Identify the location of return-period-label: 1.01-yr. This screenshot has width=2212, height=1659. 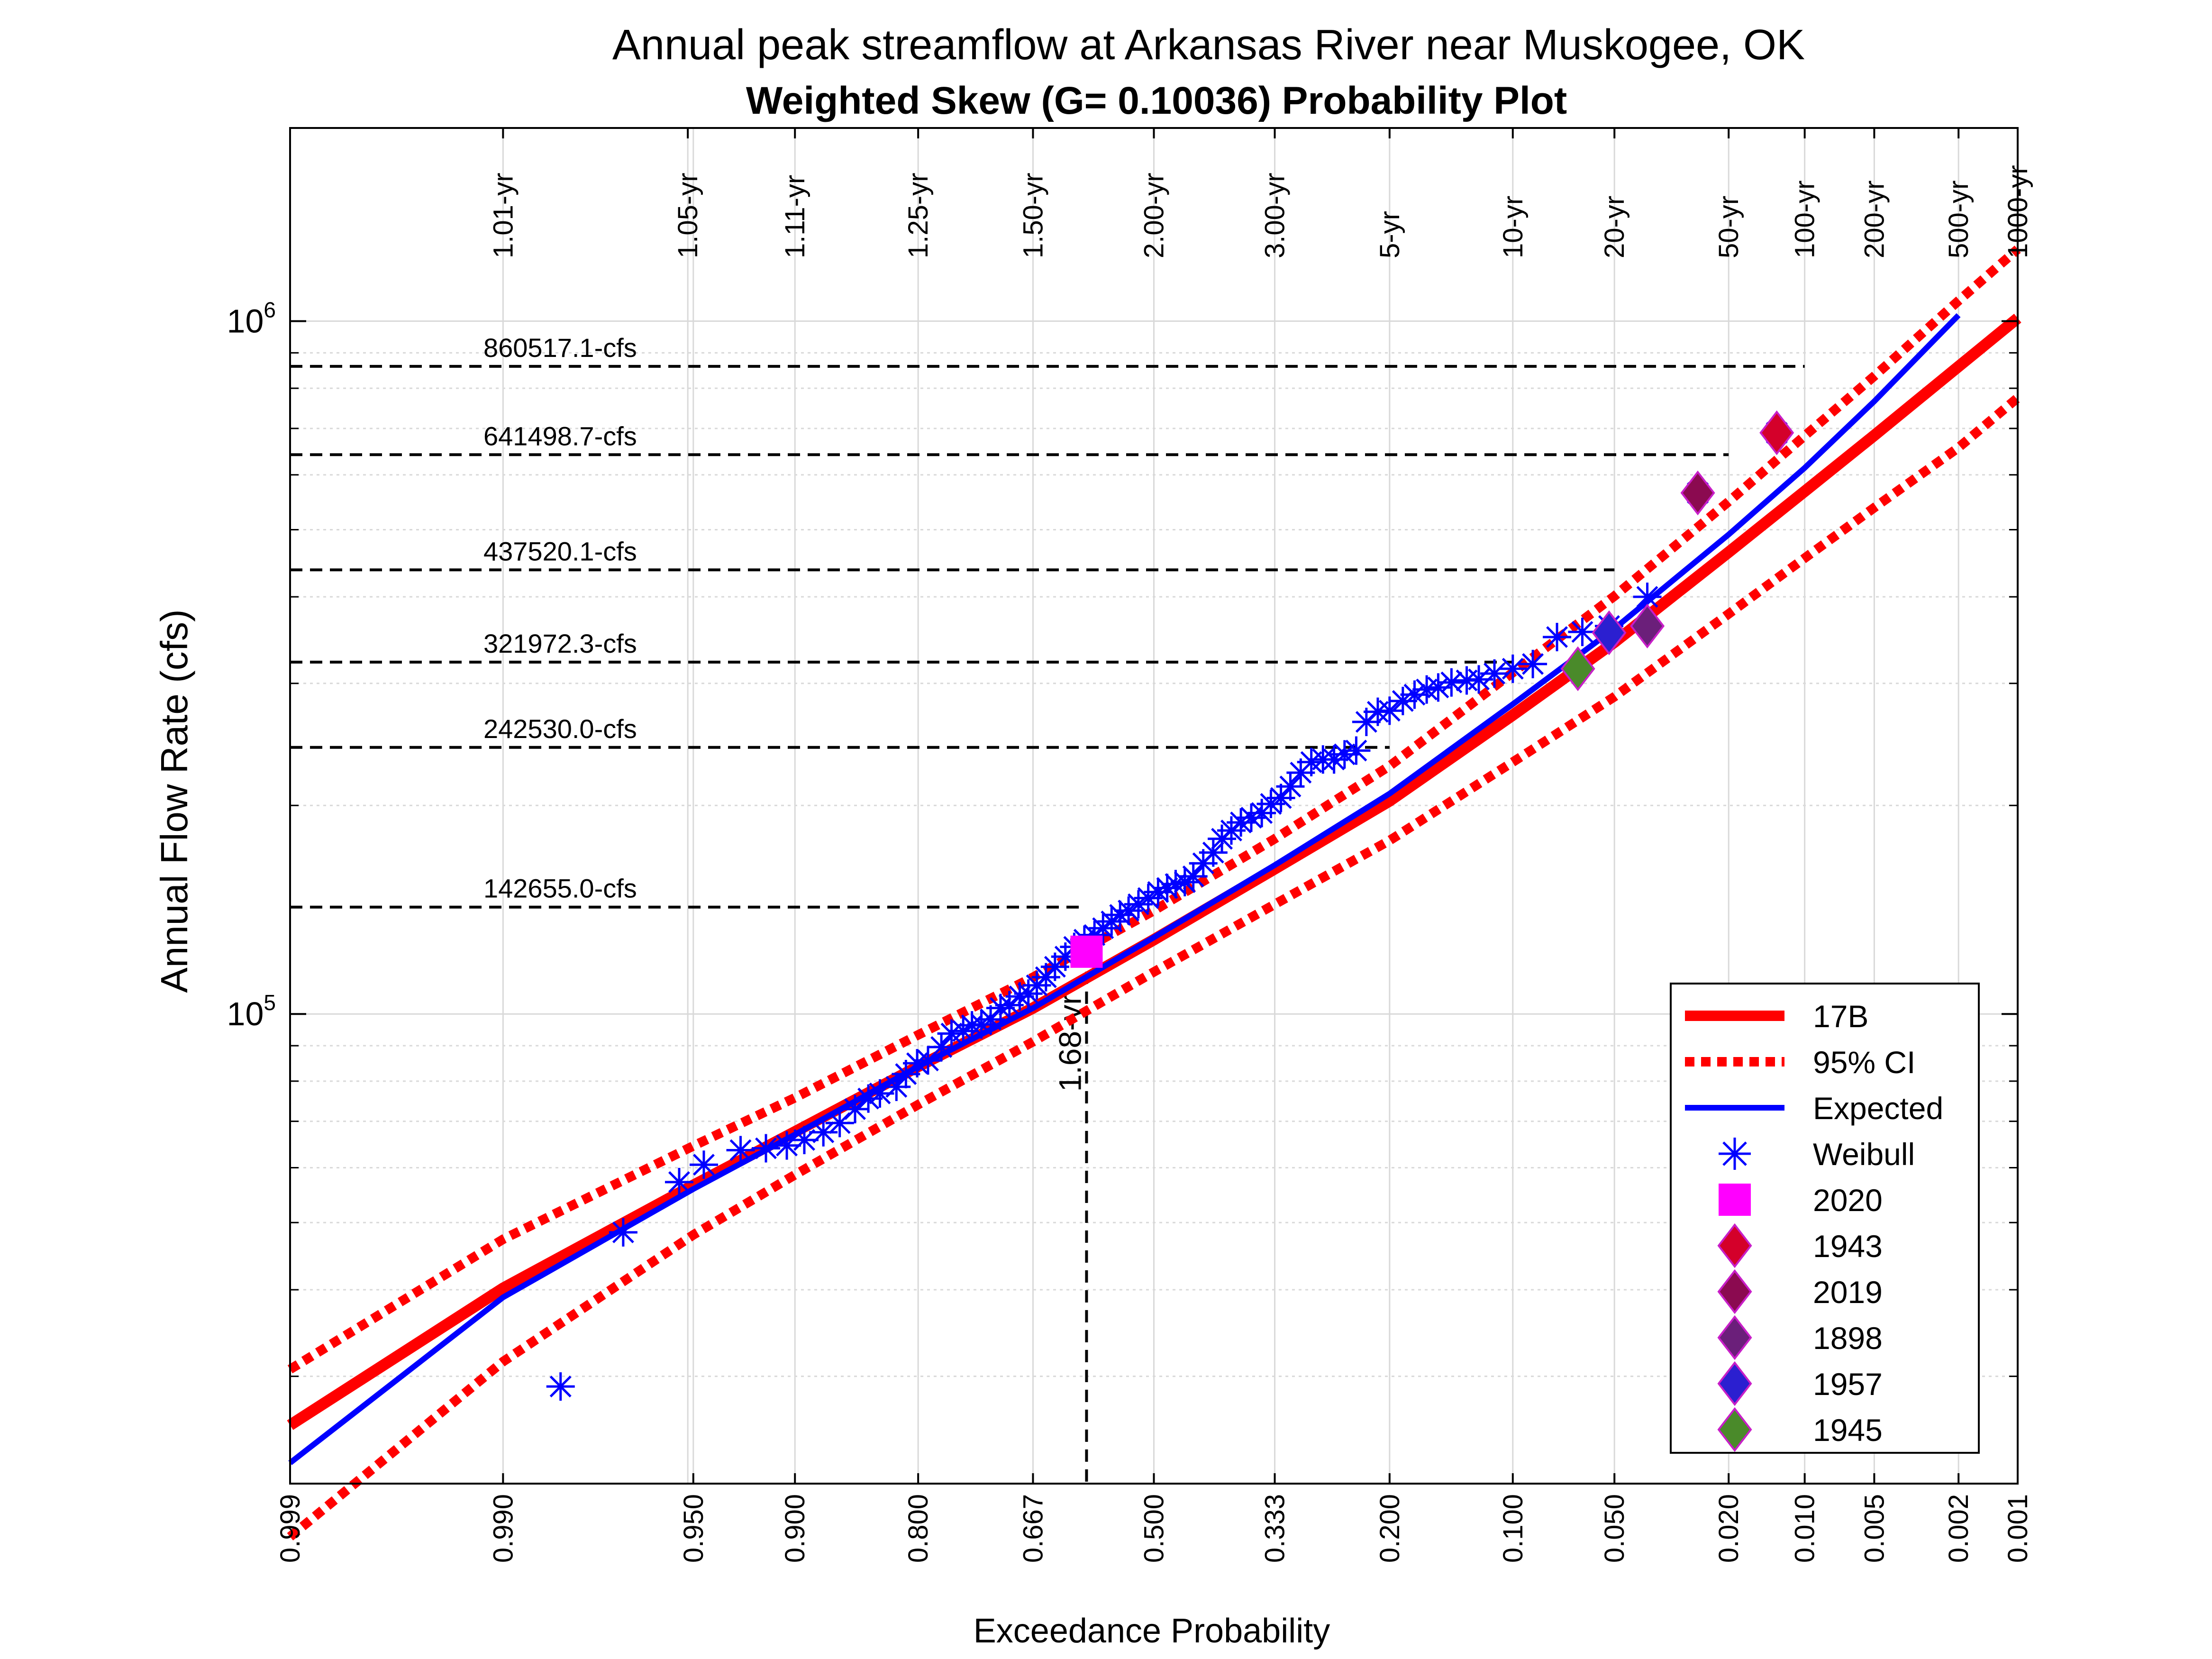
(504, 215).